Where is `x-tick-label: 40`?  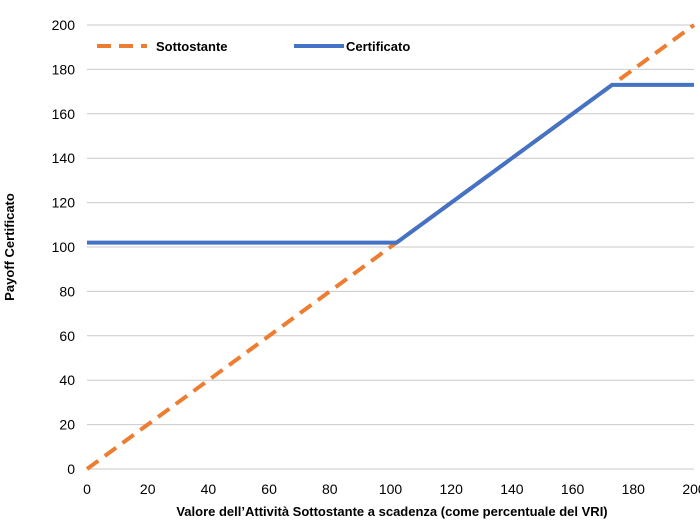
x-tick-label: 40 is located at coordinates (209, 489).